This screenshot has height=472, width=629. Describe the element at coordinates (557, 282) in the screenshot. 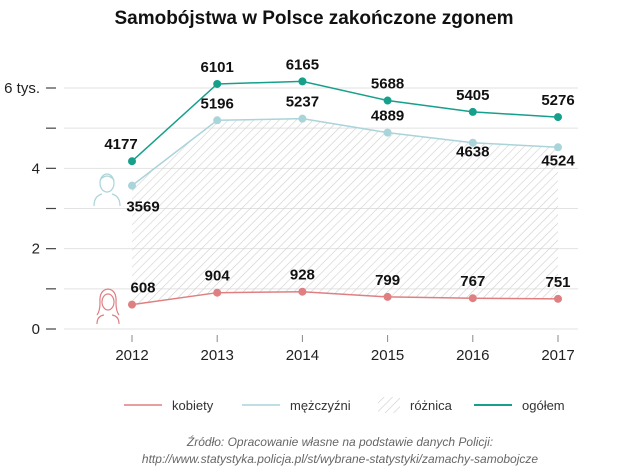

I see `data-label: 751` at that location.